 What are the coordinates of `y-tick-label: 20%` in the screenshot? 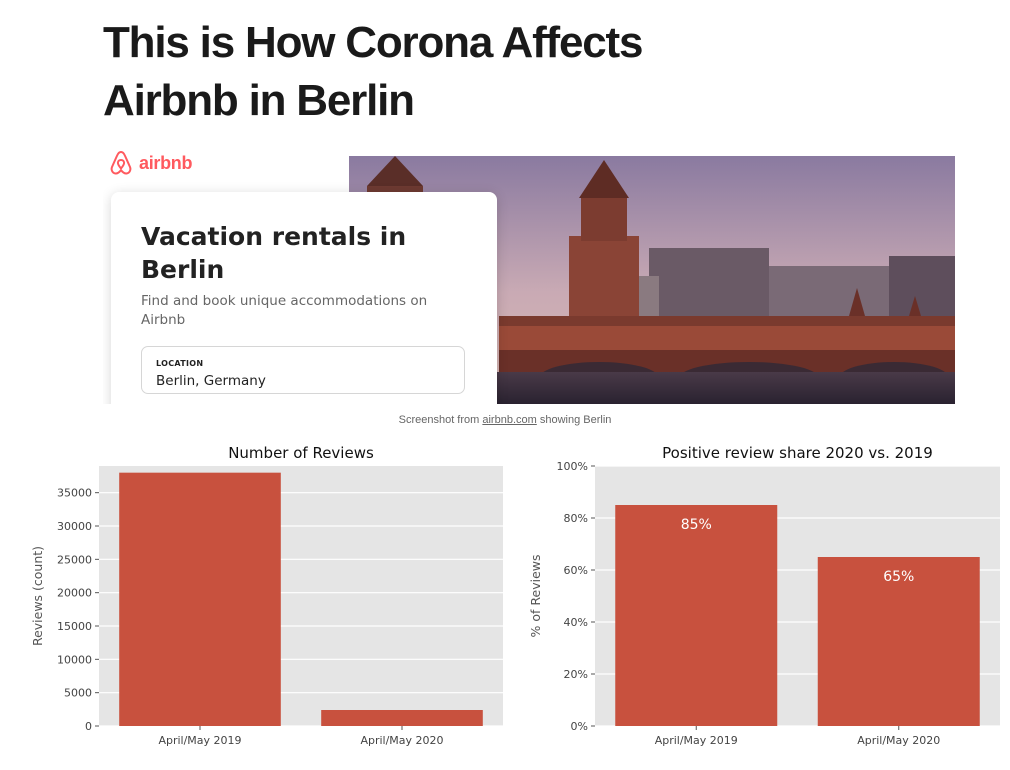 It's located at (576, 674).